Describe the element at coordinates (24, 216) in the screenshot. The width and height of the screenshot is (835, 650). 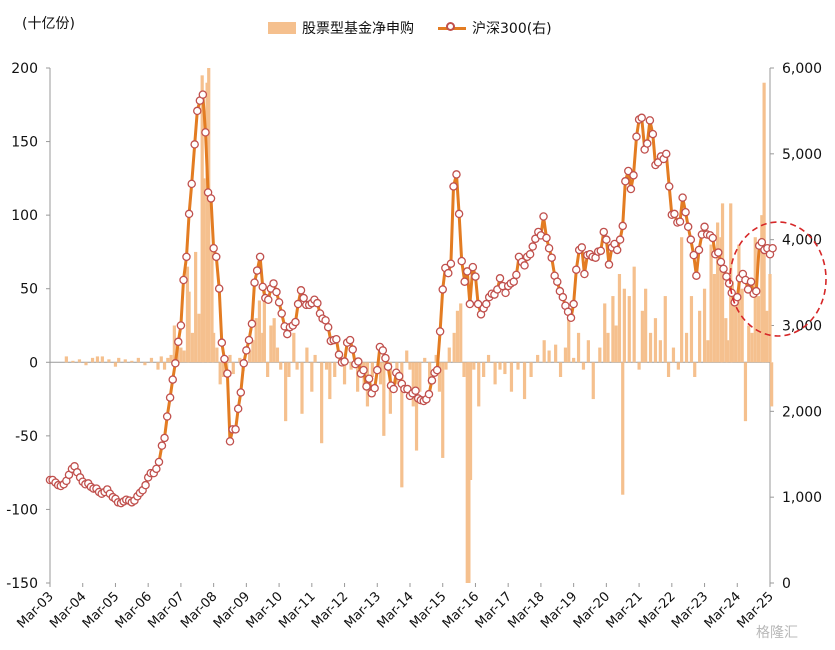
I see `left-tick-label: 100` at that location.